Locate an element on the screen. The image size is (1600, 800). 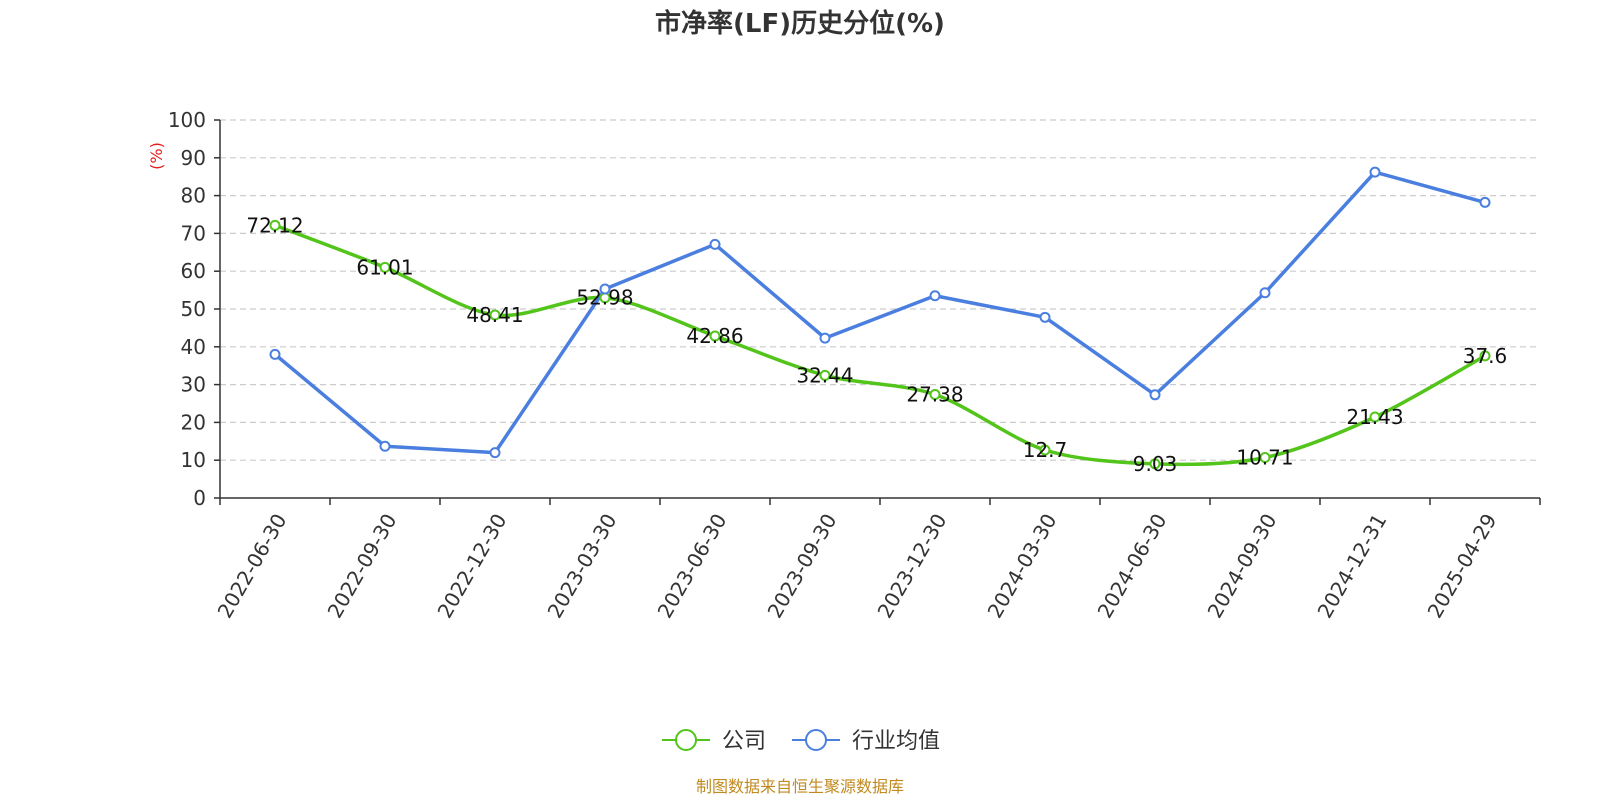
y-tick-label: 90 is located at coordinates (193, 158).